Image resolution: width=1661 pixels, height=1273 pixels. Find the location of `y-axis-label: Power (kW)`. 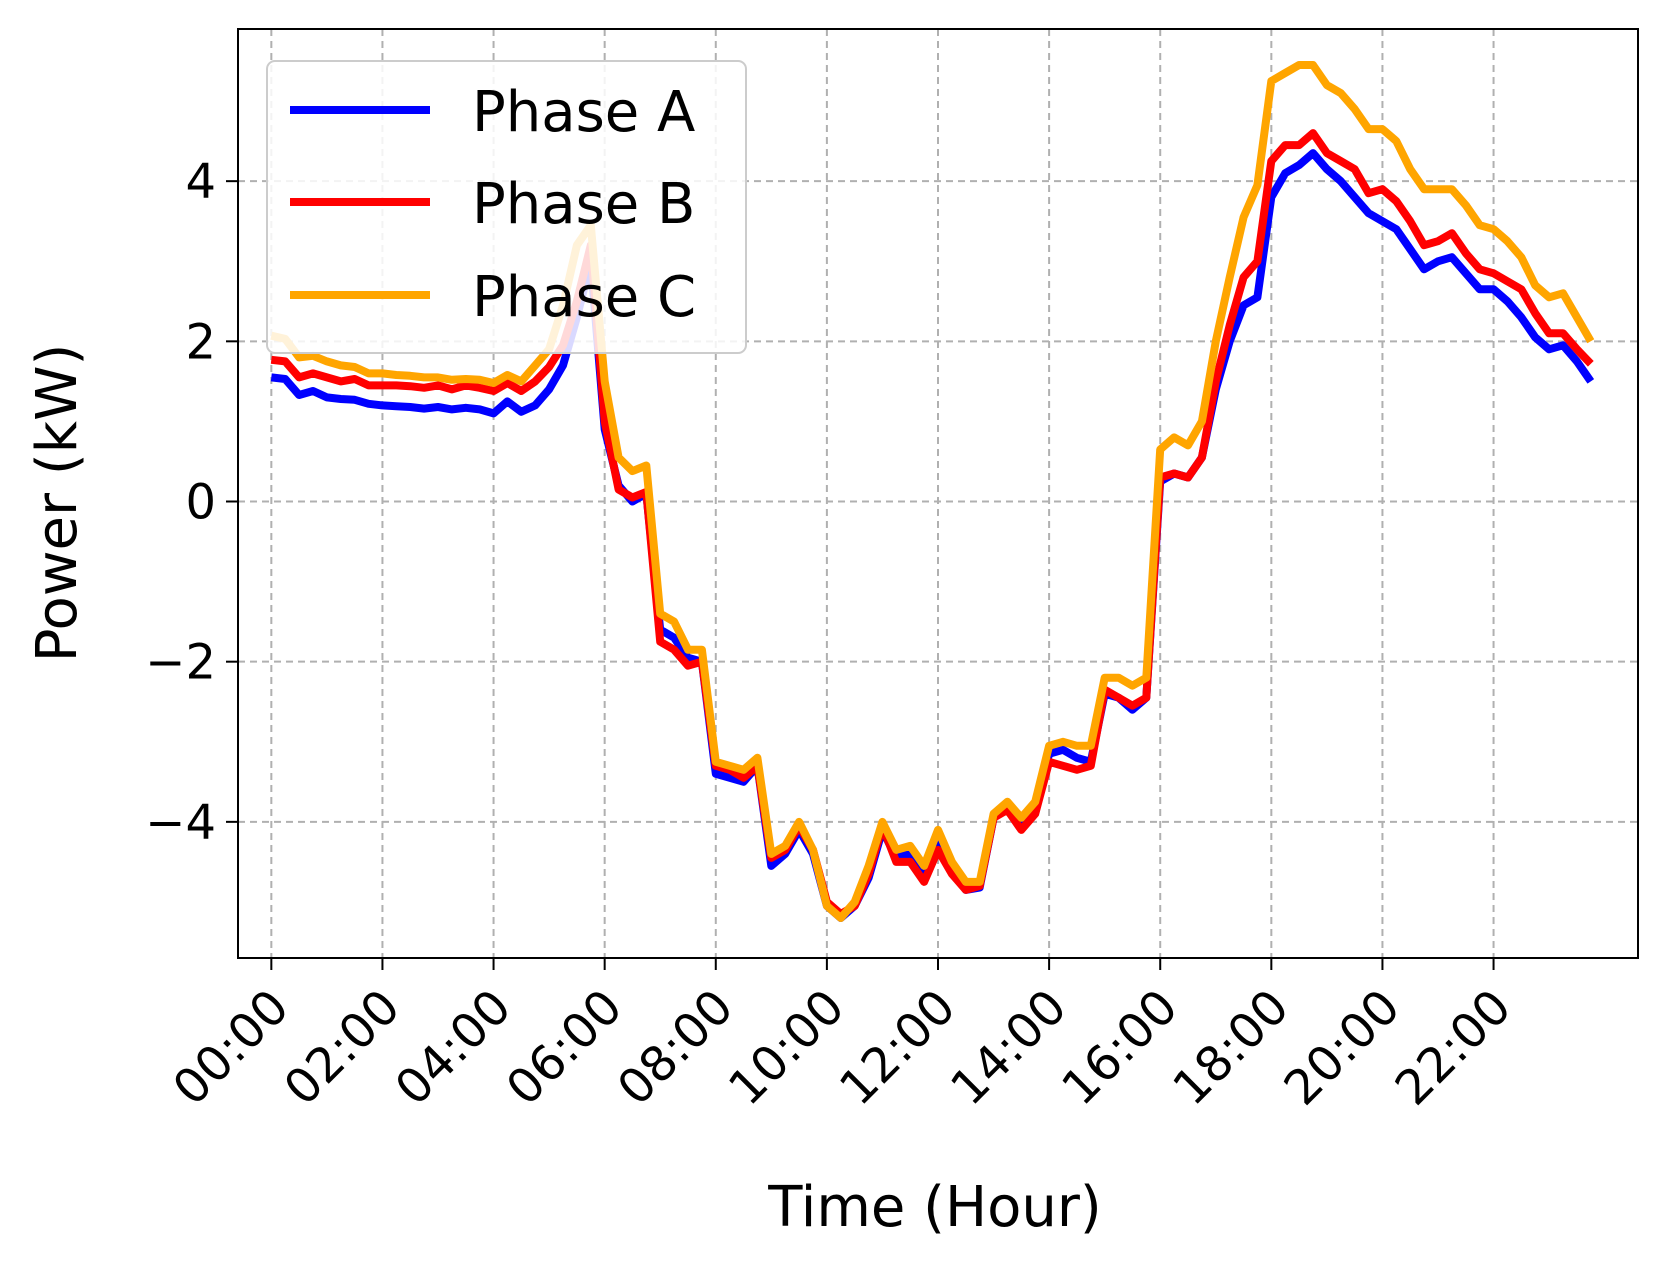

y-axis-label: Power (kW) is located at coordinates (57, 503).